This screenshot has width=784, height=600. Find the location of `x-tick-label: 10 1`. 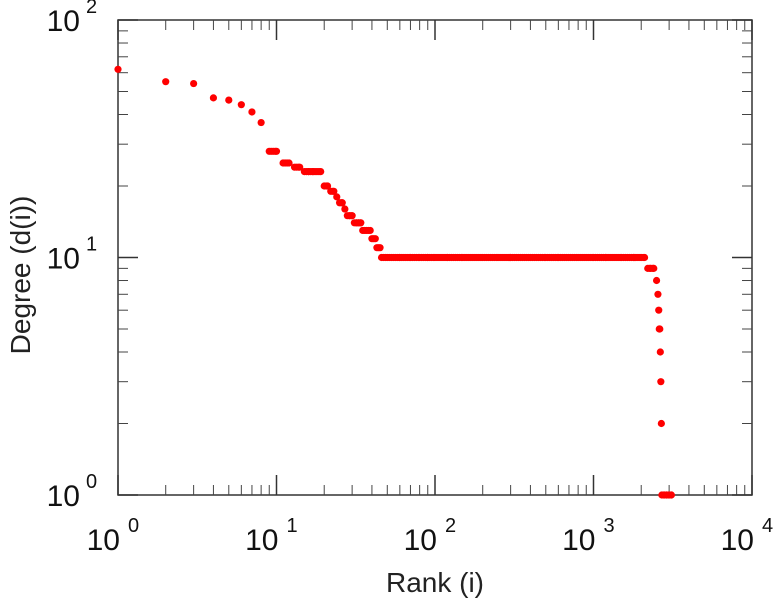

x-tick-label: 10 1 is located at coordinates (271, 536).